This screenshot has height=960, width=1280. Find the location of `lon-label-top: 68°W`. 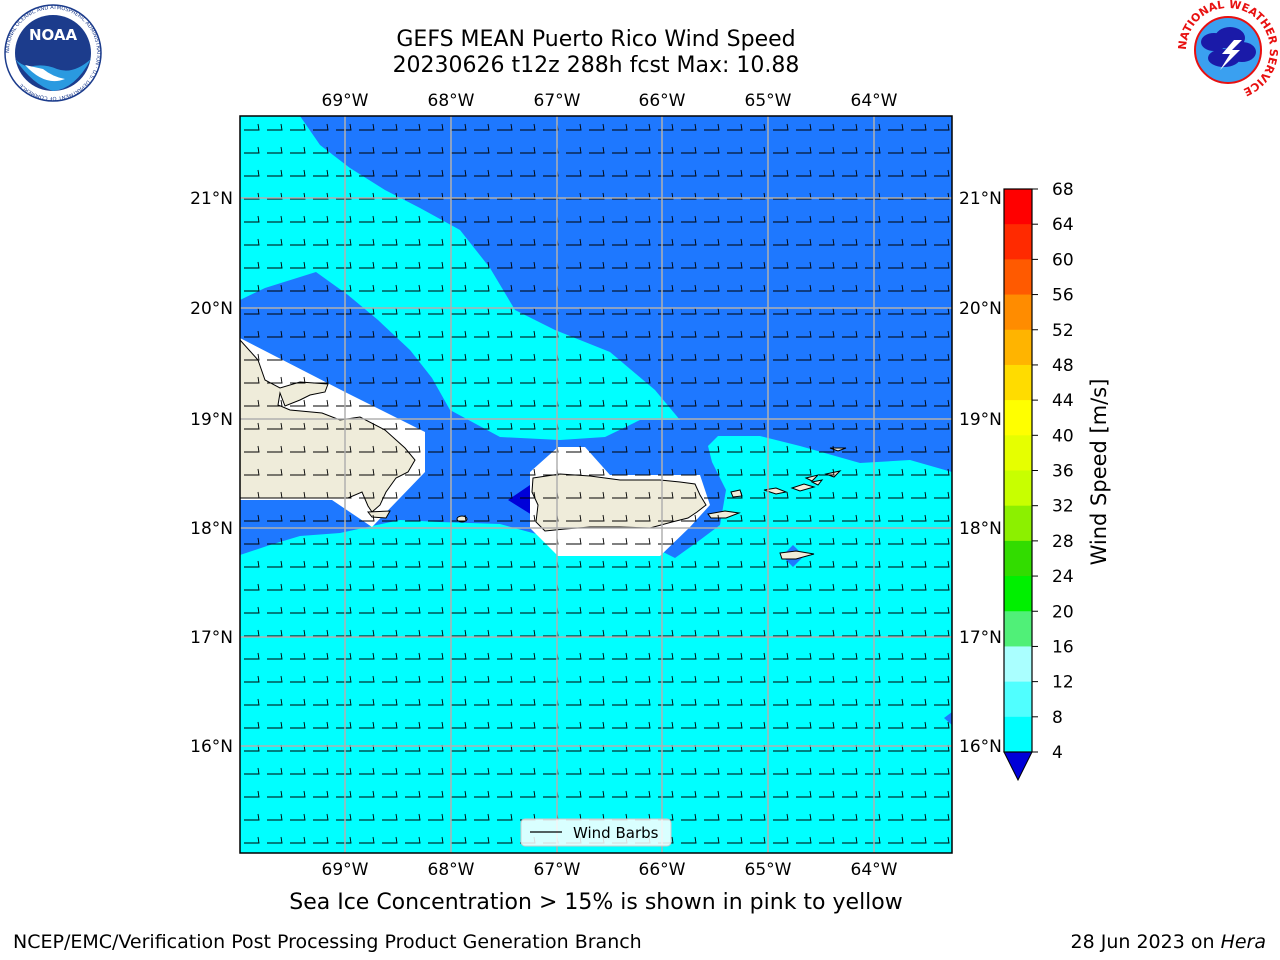

lon-label-top: 68°W is located at coordinates (451, 101).